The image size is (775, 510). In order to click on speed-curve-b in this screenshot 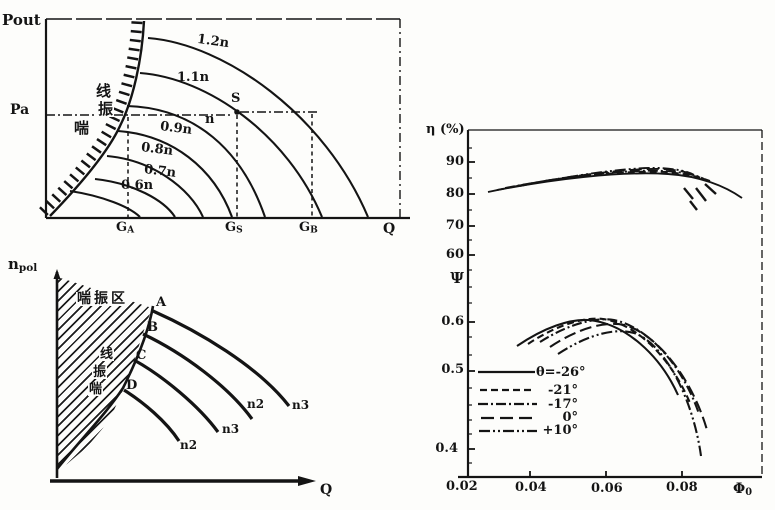, I will do `click(198, 376)`.